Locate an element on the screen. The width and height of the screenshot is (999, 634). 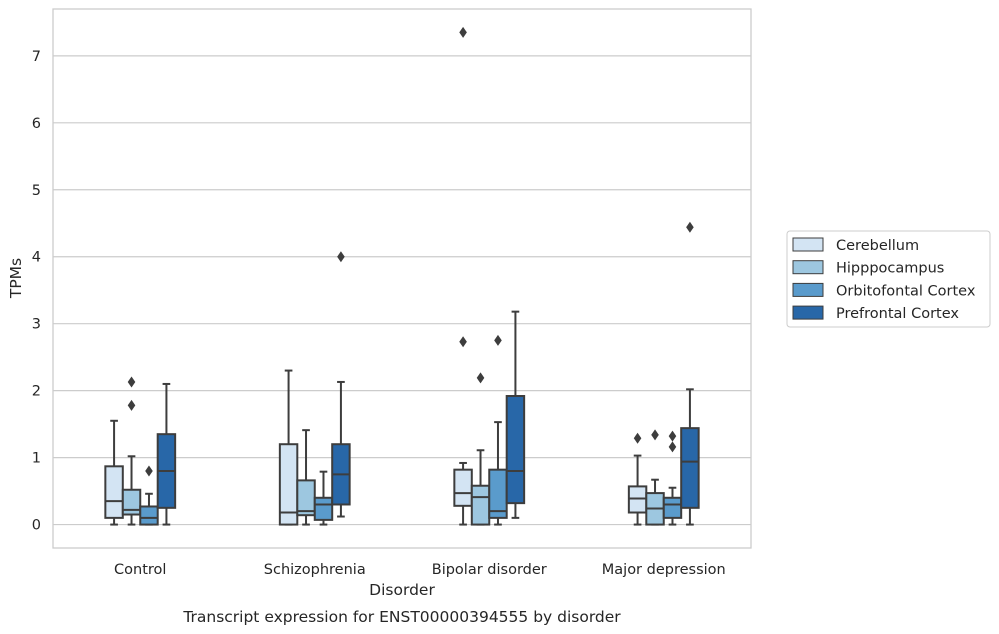
y-tick-labels: 0 1 2 3 4 5 6 7 is located at coordinates (36, 291).